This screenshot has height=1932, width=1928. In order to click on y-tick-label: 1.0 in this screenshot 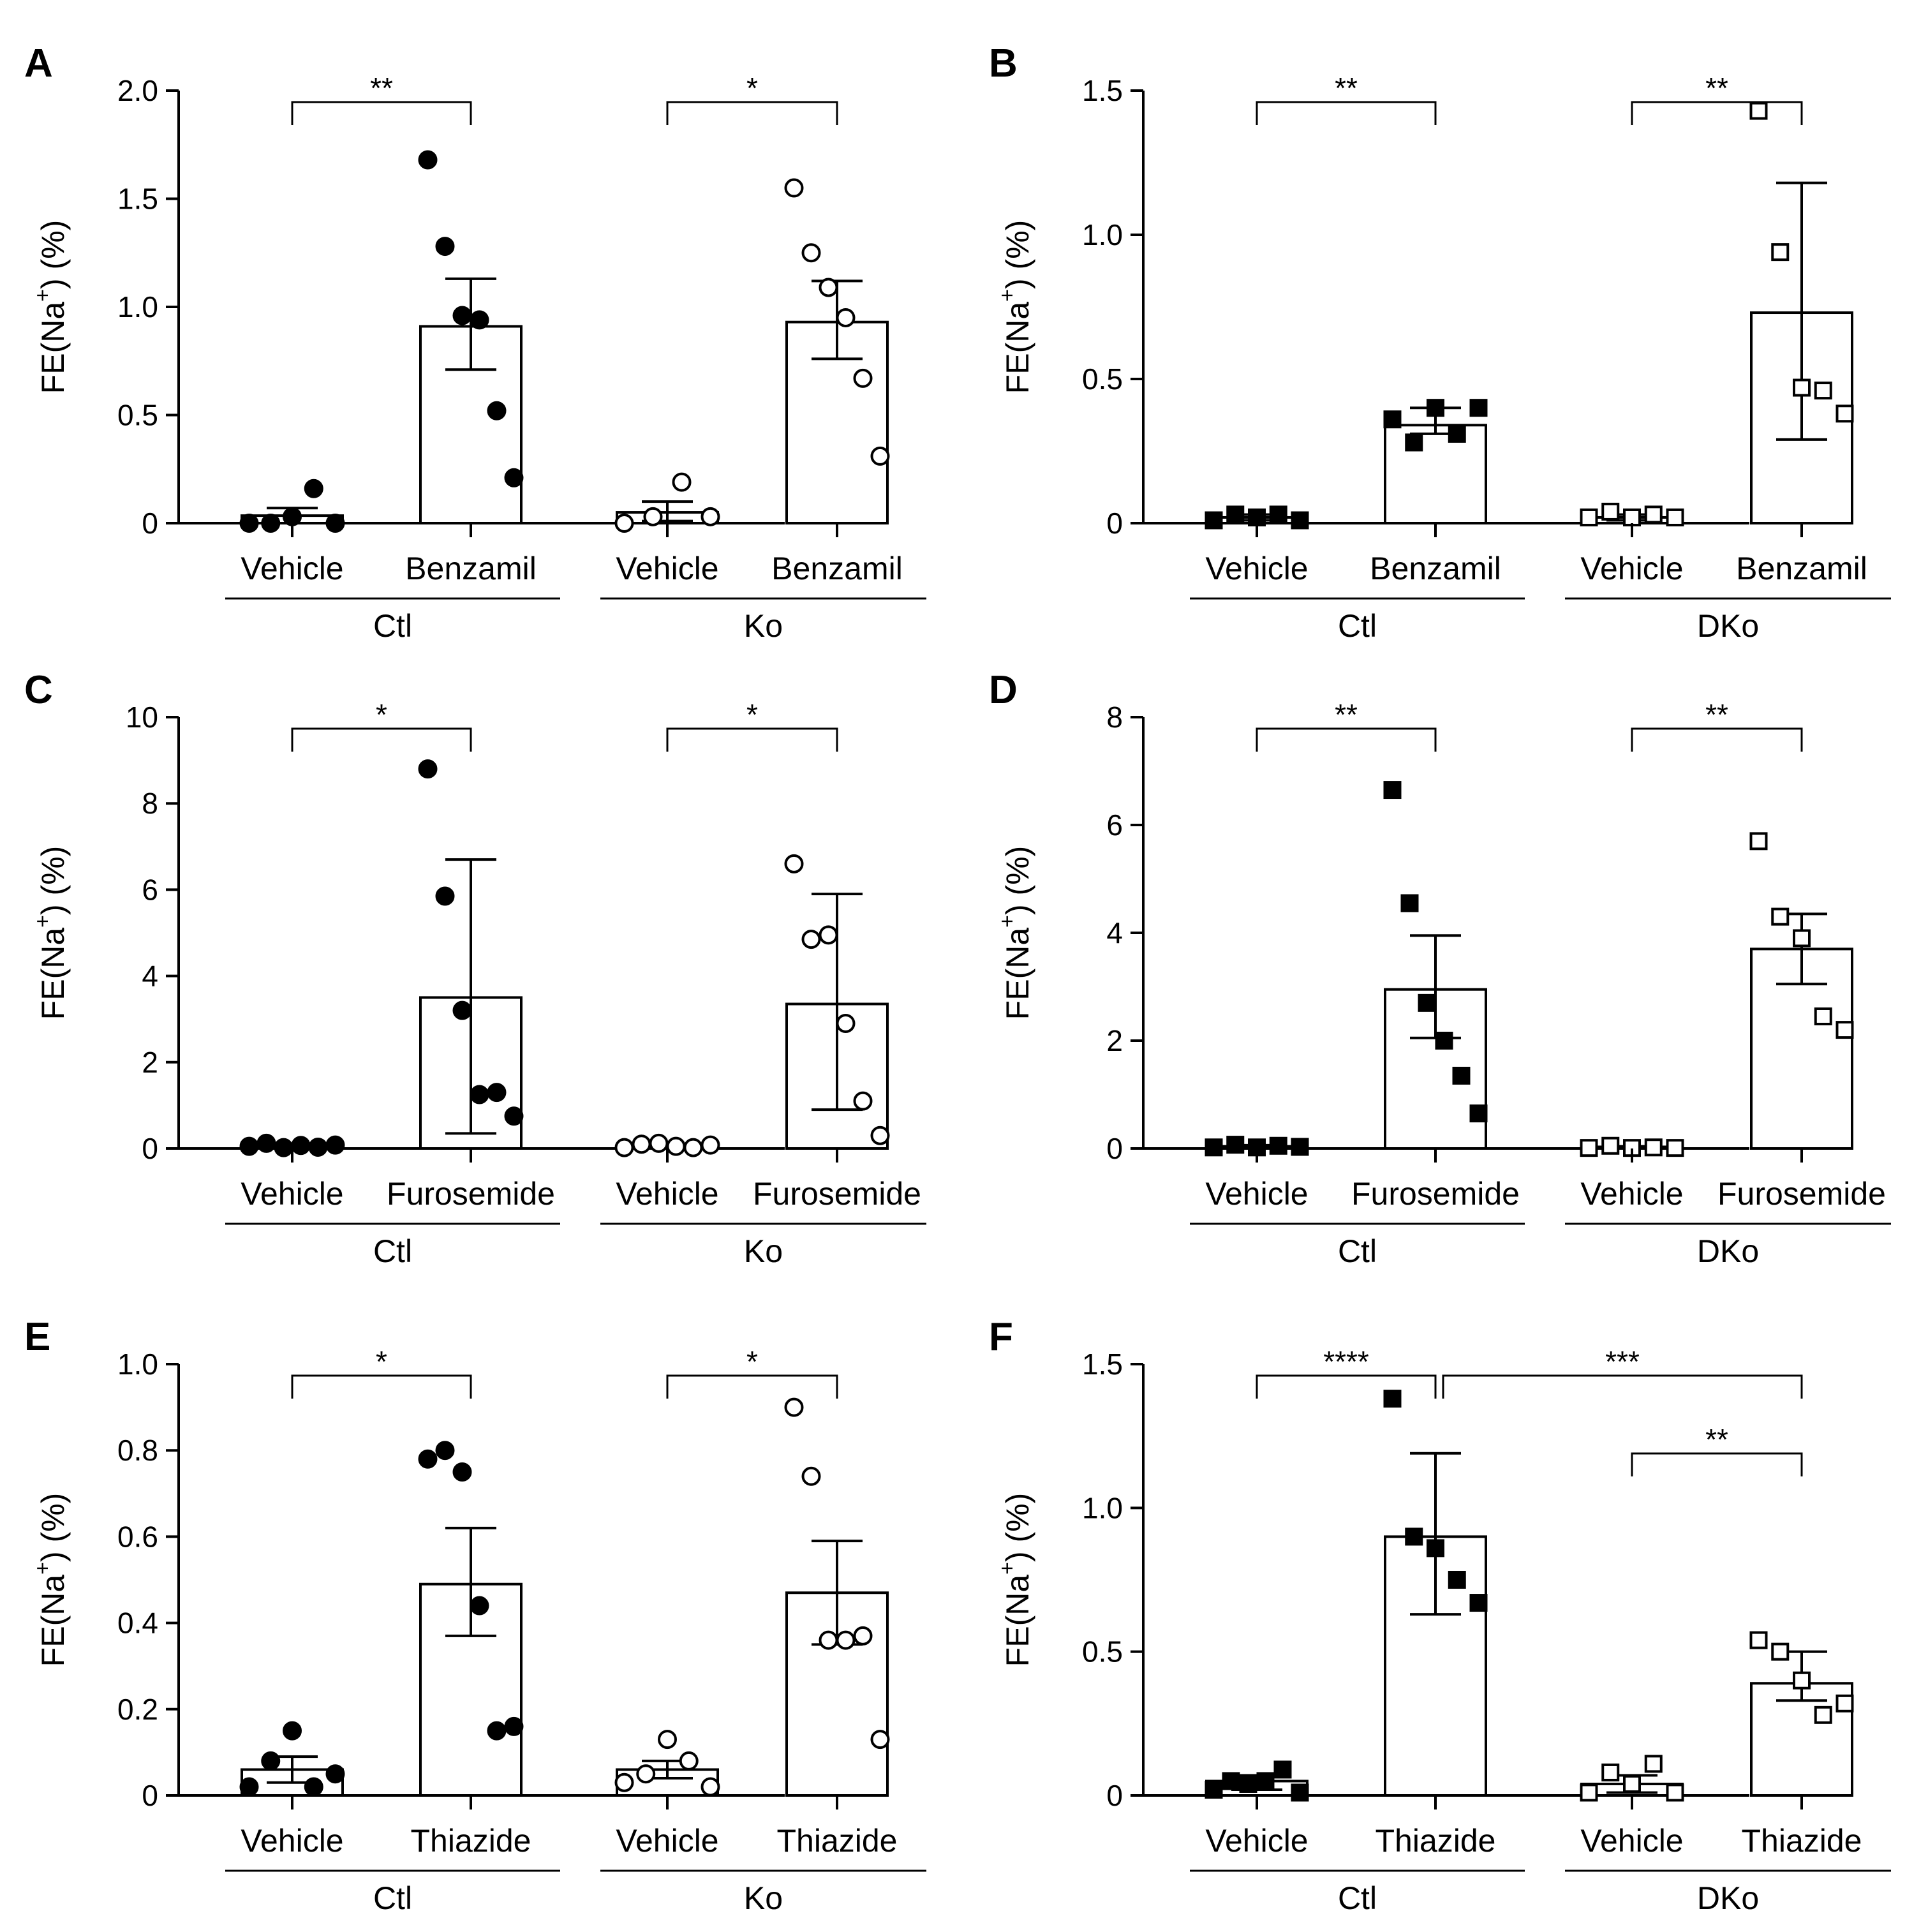, I will do `click(1102, 1507)`.